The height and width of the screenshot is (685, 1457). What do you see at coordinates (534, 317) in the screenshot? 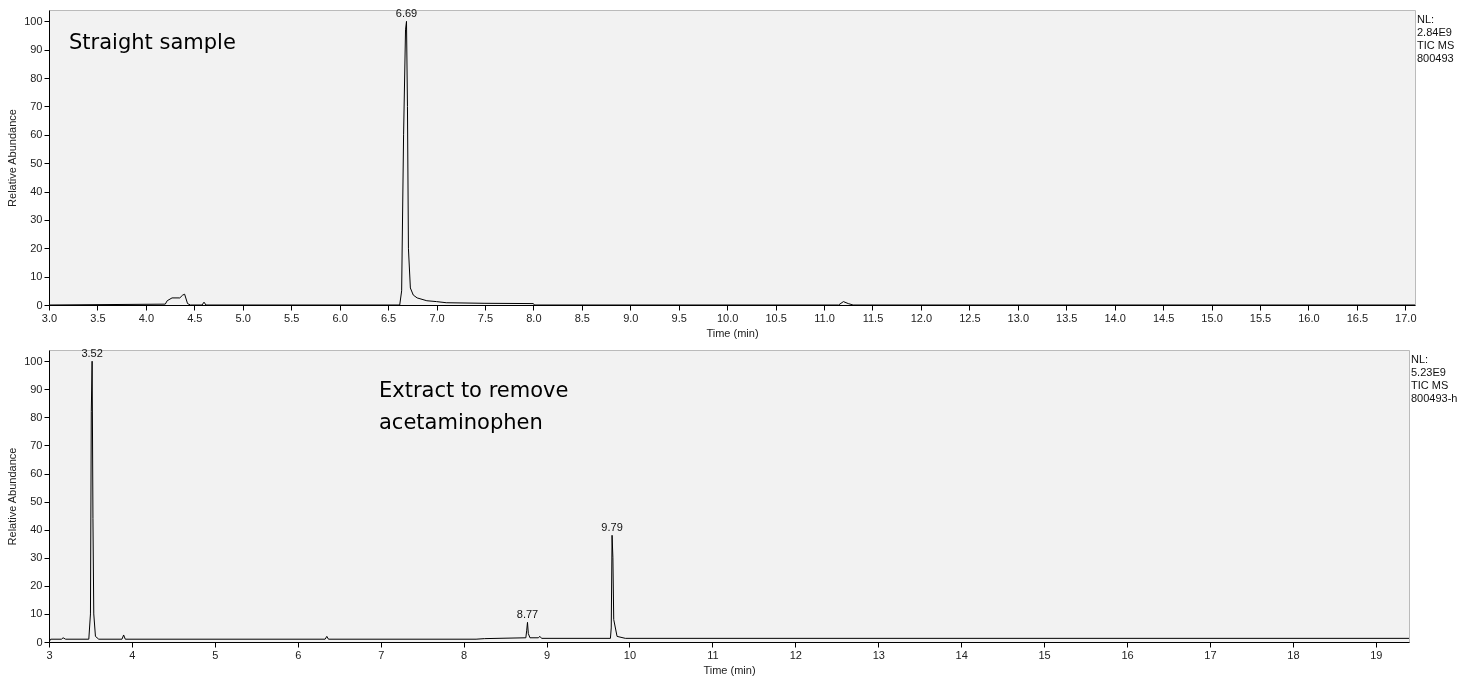
I see `x-tick-label: 8.0` at bounding box center [534, 317].